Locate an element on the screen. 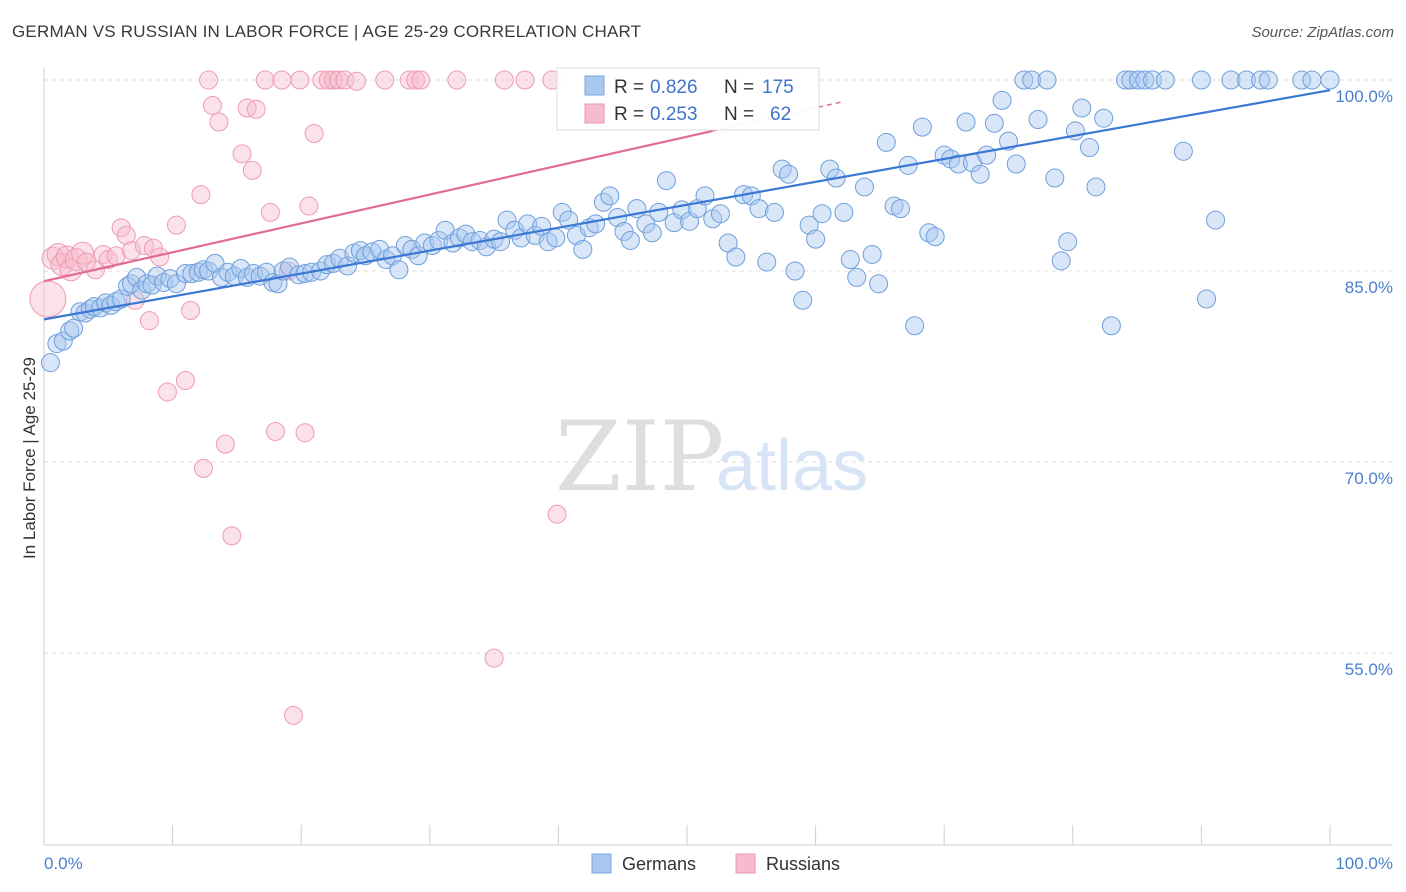  y-tick-label: 85.0% is located at coordinates (1369, 287).